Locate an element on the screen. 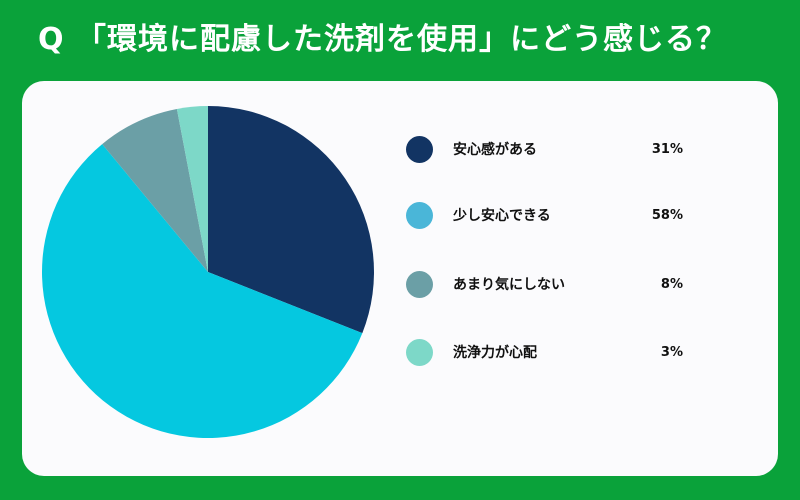  chart-title: Q 「環境に配慮した洗剤を使用」にどう感じる？ is located at coordinates (382, 39).